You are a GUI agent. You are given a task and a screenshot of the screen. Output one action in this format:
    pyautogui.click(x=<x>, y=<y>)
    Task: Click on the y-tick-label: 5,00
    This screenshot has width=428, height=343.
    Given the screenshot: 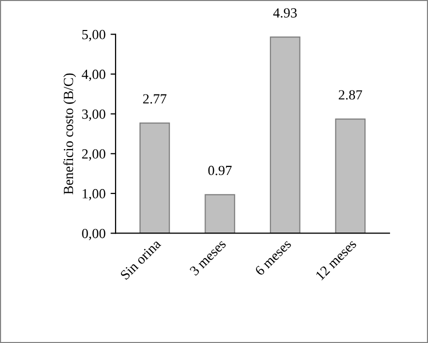 What is the action you would take?
    pyautogui.click(x=94, y=36)
    